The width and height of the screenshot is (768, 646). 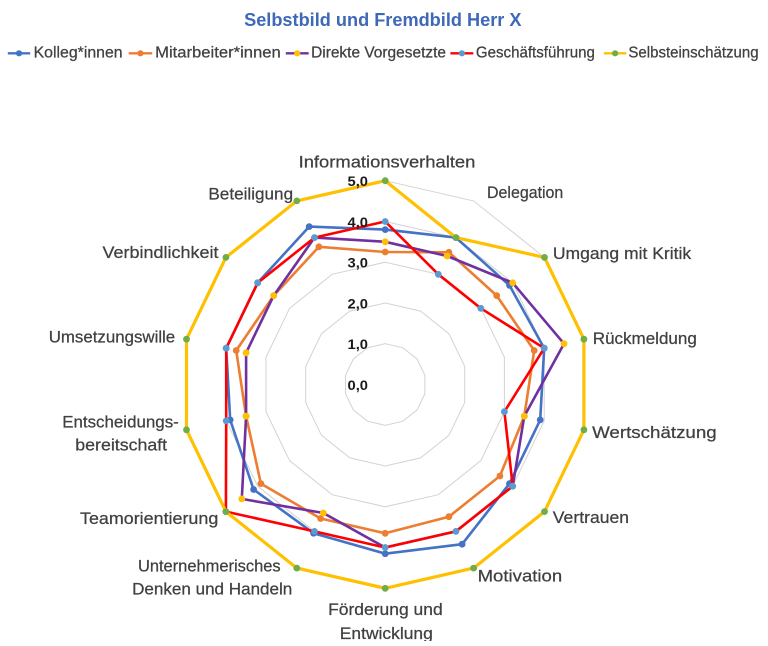 I want to click on svg-text: Entwicklung, so click(x=386, y=632).